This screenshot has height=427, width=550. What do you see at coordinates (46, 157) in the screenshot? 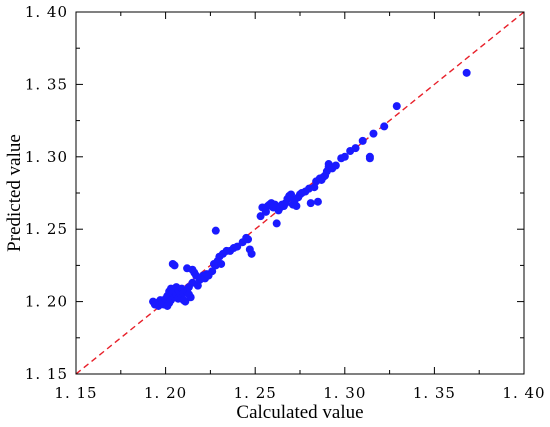
I see `y-tick-label: 1. 30` at bounding box center [46, 157].